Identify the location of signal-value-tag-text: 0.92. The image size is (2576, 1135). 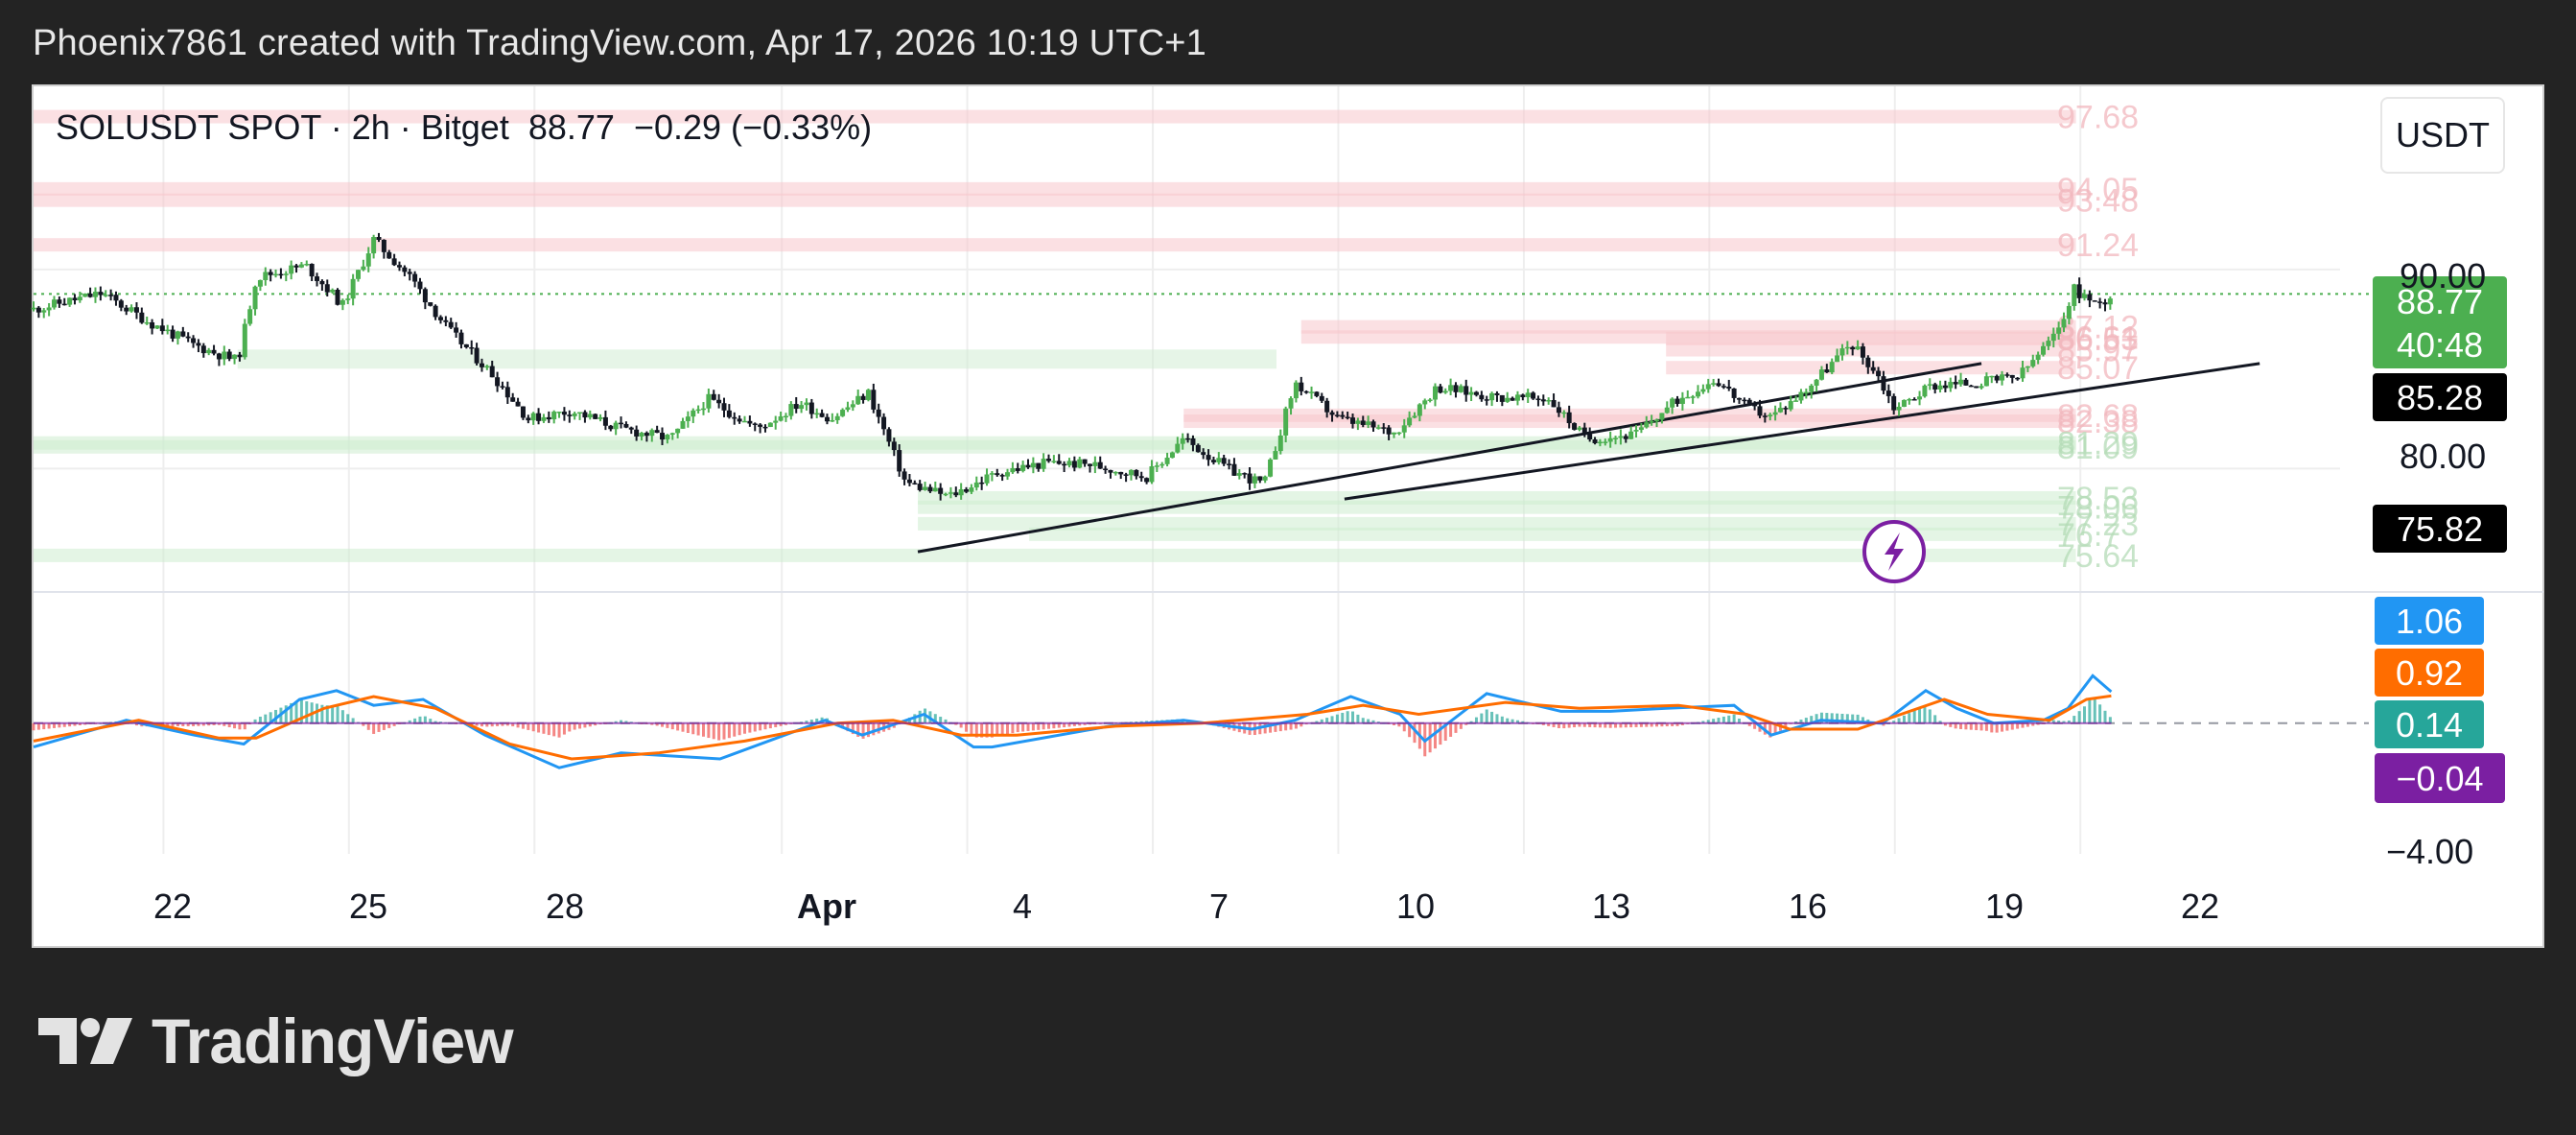
(2429, 673).